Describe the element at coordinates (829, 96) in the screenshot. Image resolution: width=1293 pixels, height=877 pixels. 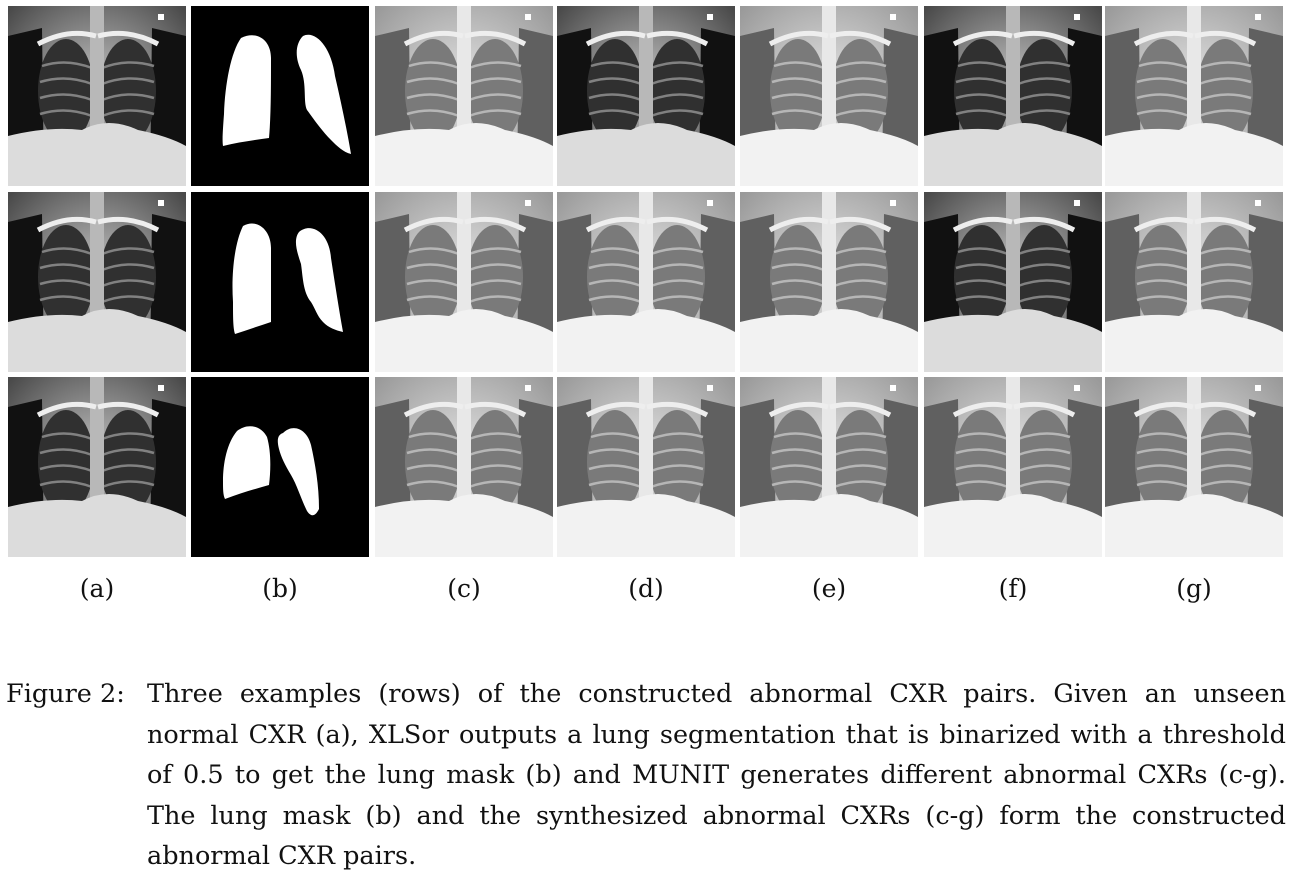
I see `panel-image-row1-e` at that location.